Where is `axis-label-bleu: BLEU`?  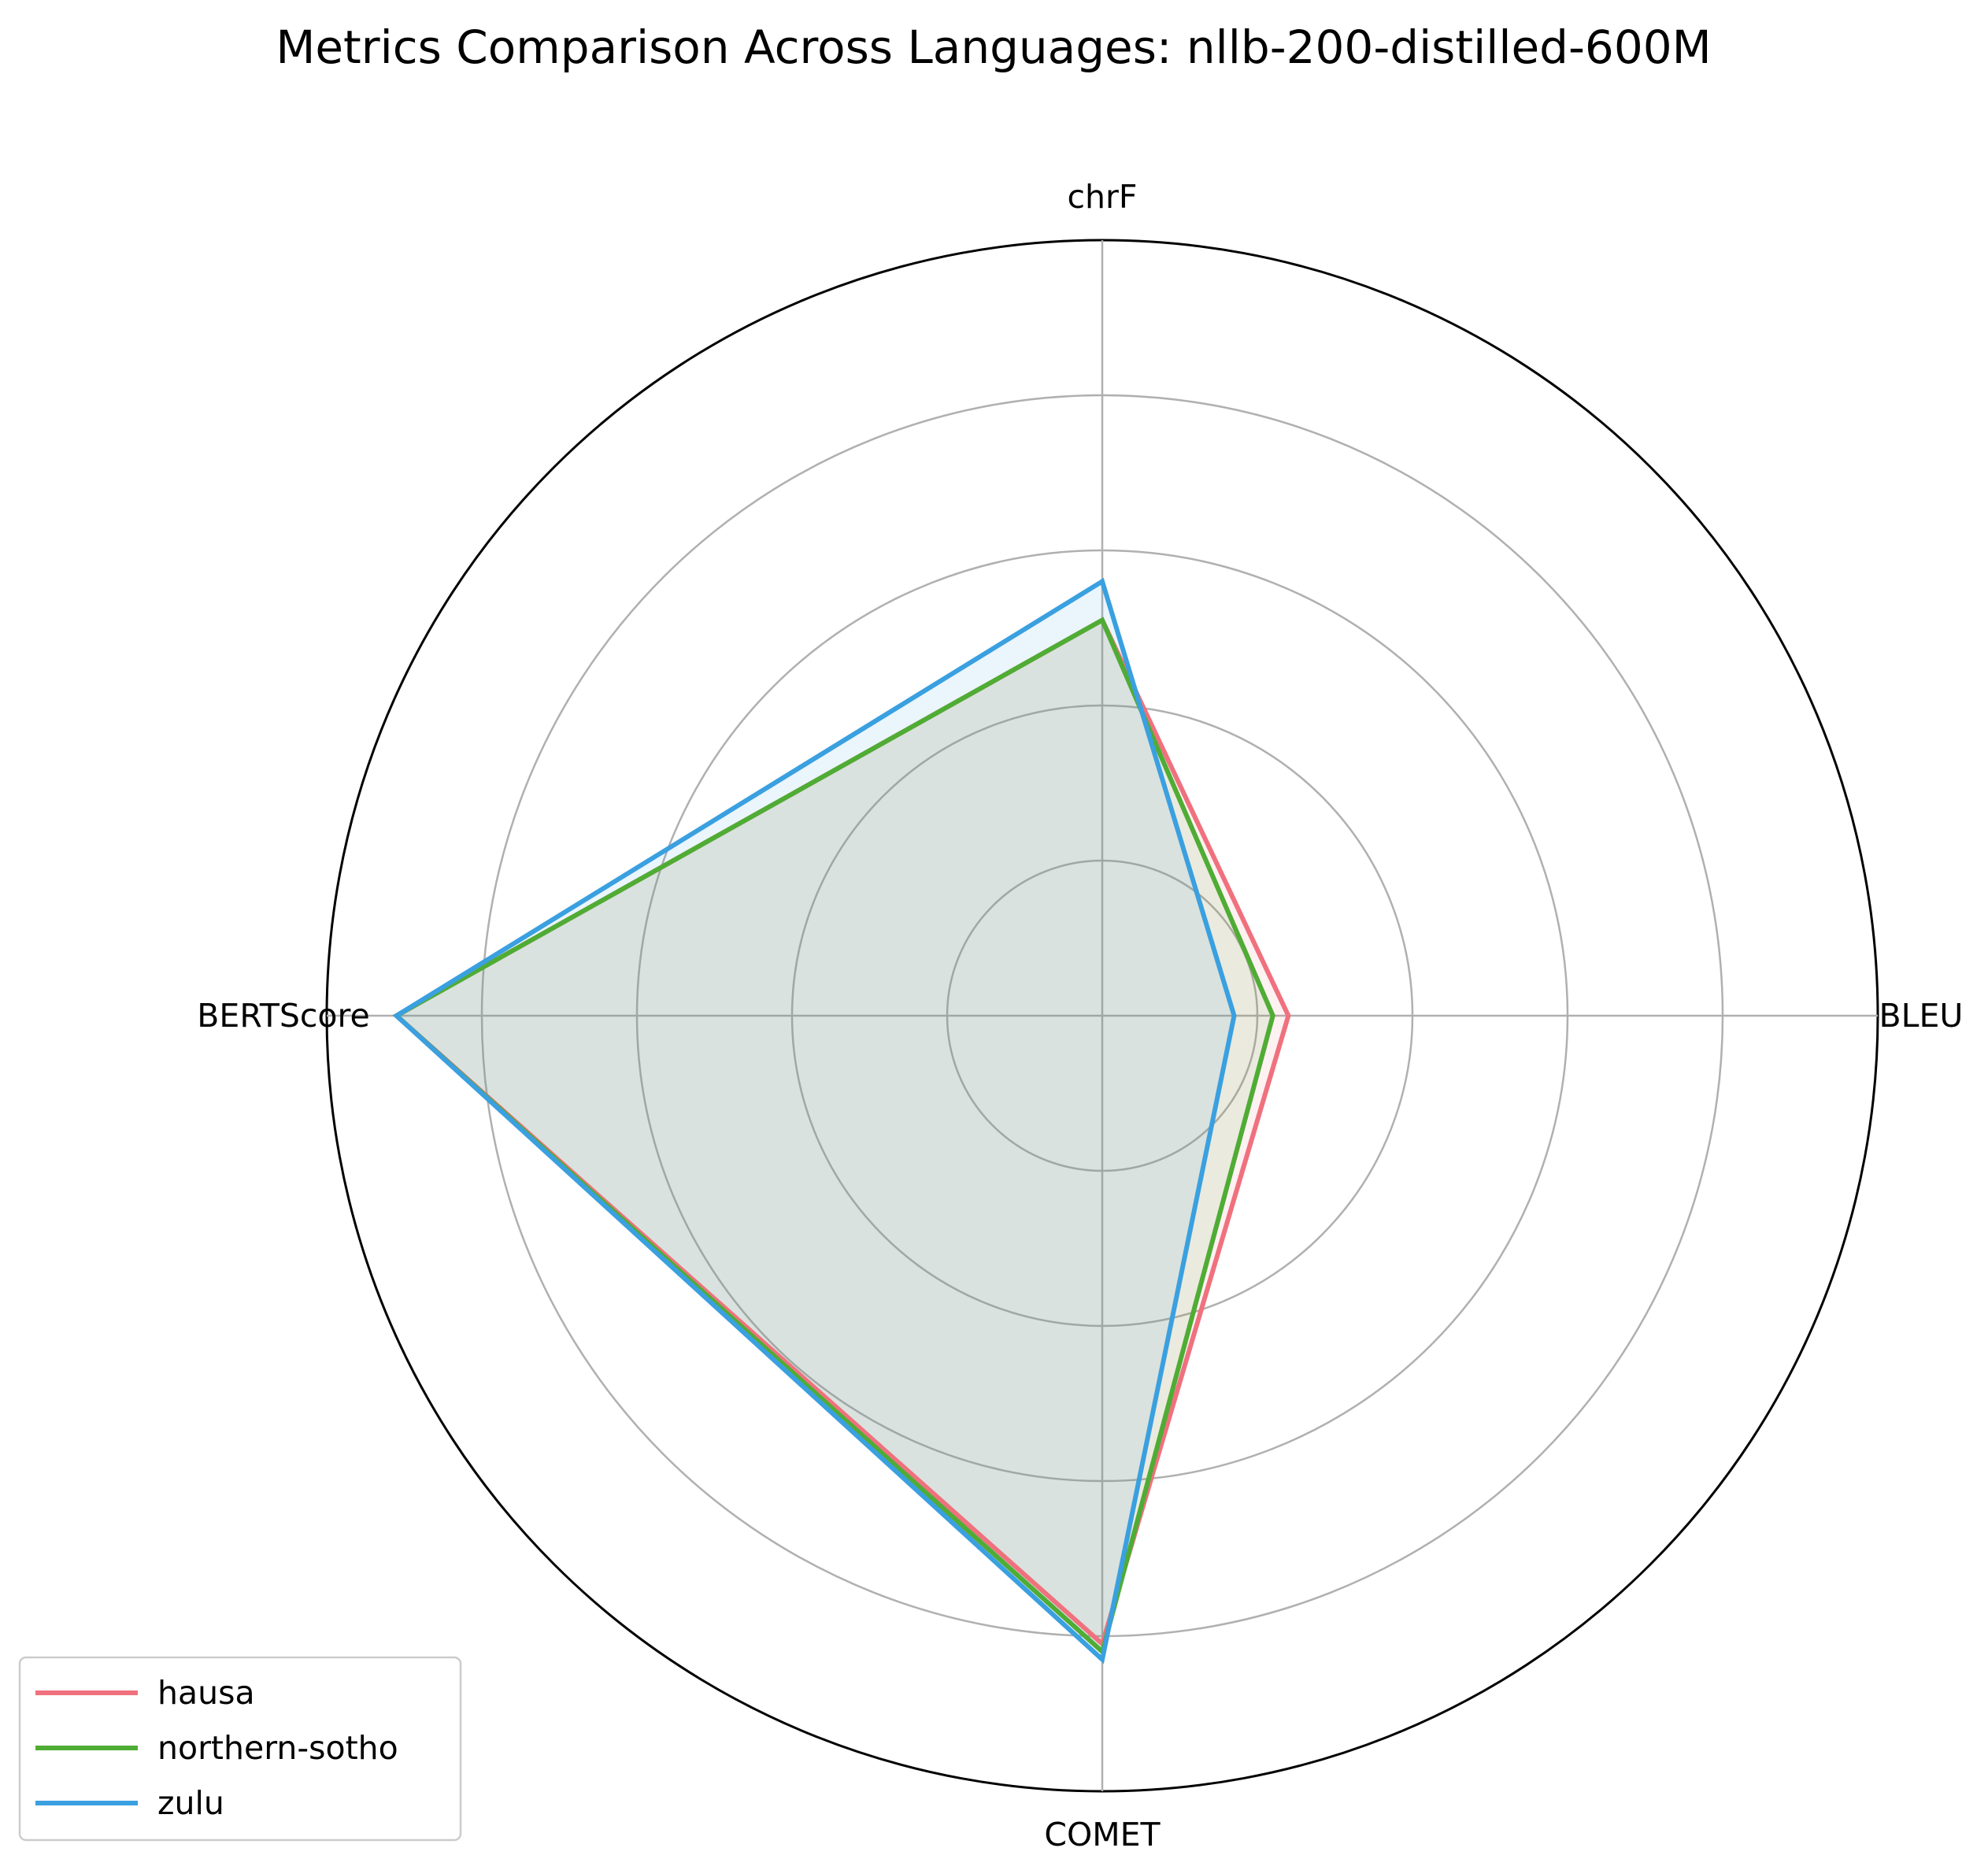 axis-label-bleu: BLEU is located at coordinates (1921, 1016).